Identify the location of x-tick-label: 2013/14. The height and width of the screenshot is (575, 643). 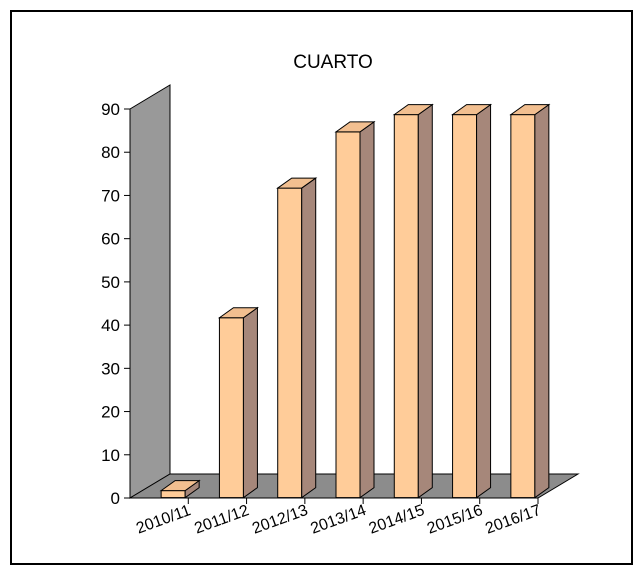
(338, 520).